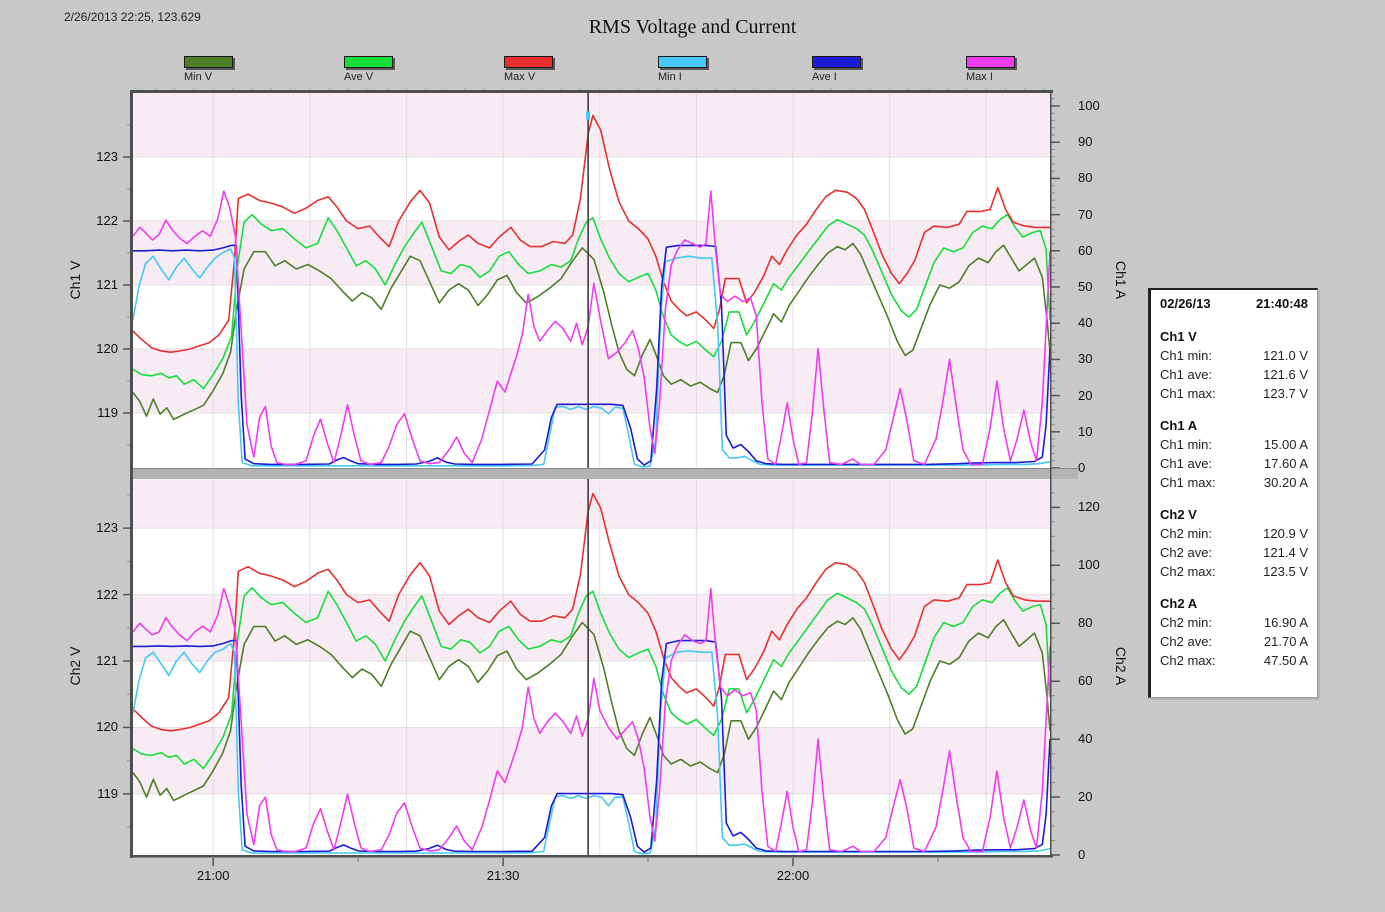 The image size is (1385, 912). I want to click on ch2-ave-v-trace, so click(591, 678).